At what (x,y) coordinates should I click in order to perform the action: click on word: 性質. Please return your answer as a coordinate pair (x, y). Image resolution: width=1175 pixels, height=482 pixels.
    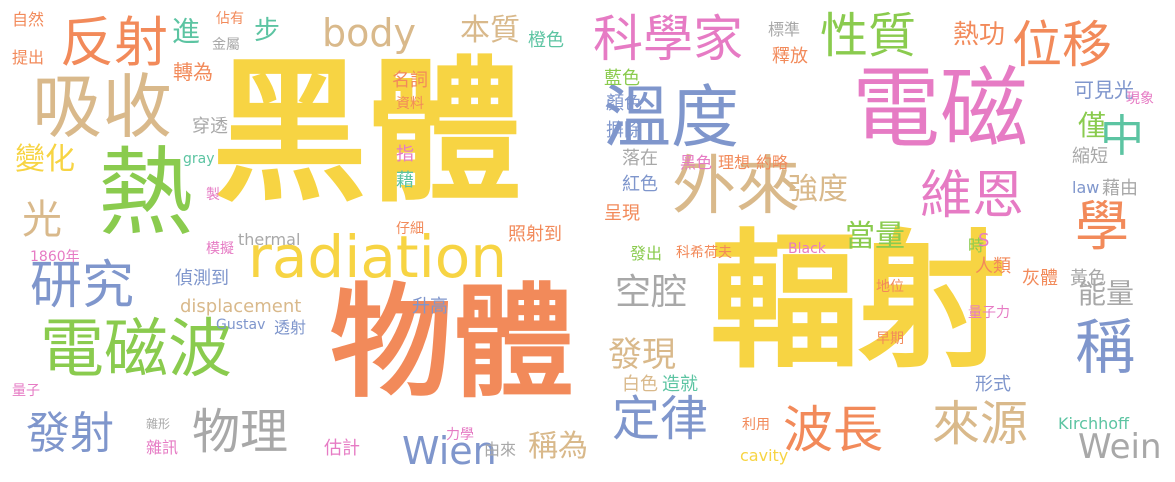
    Looking at the image, I should click on (868, 36).